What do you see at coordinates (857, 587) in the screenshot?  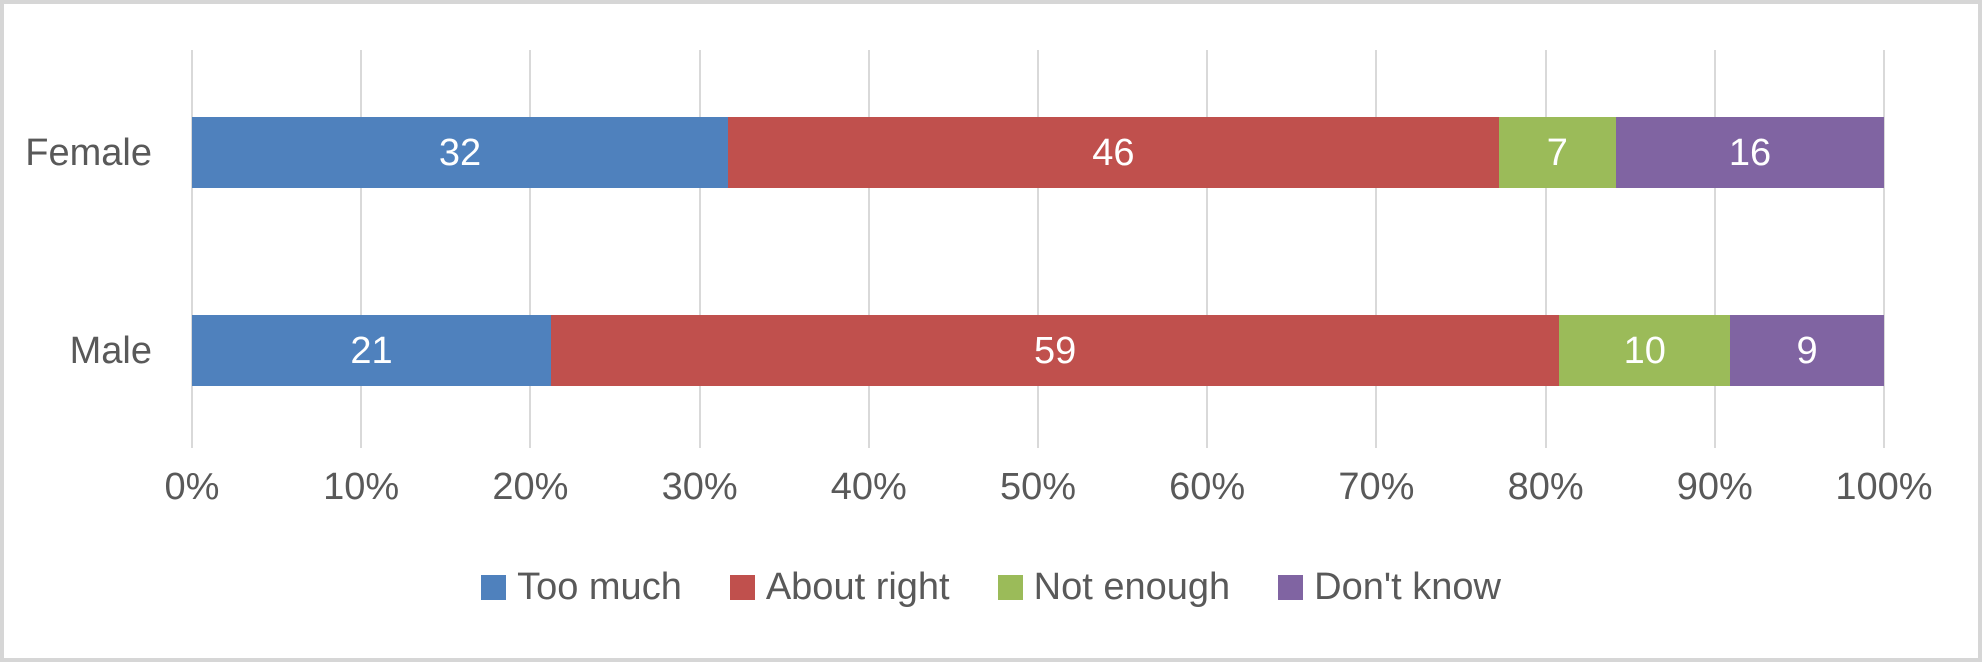 I see `legend-label: About right` at bounding box center [857, 587].